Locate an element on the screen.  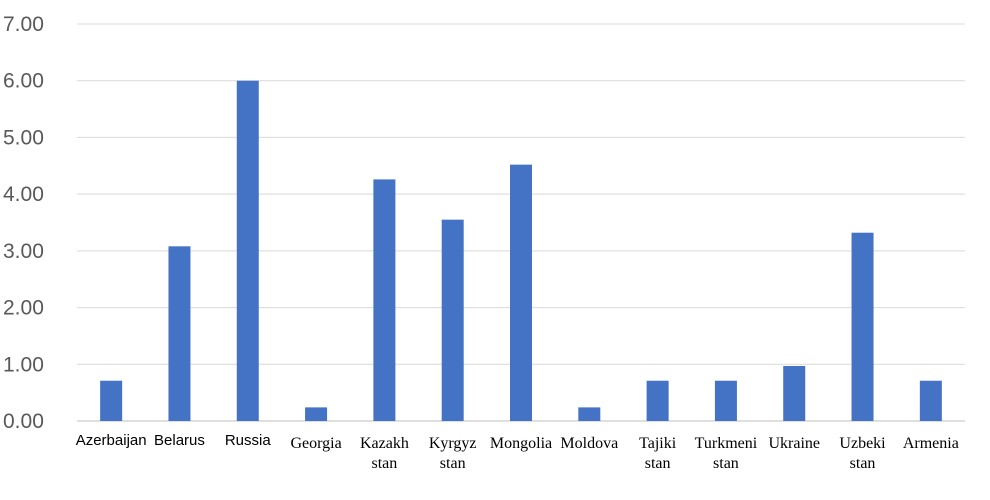
x-tick-label-line: Ukraine is located at coordinates (794, 443).